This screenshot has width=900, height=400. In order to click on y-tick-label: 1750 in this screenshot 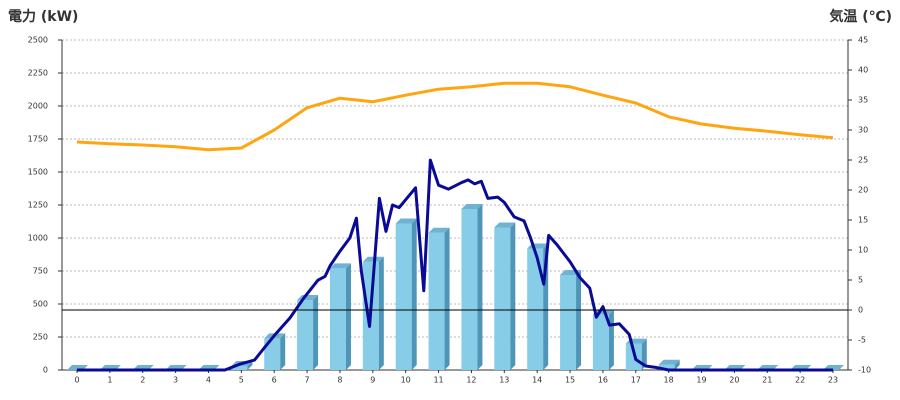, I will do `click(38, 139)`.